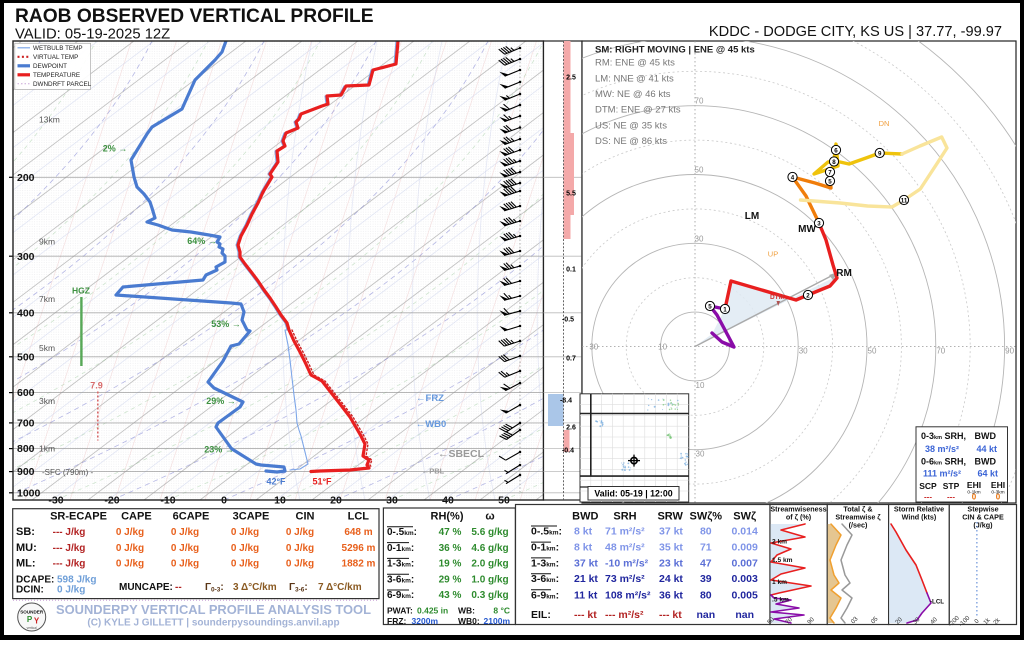 The width and height of the screenshot is (1024, 645). Describe the element at coordinates (26, 449) in the screenshot. I see `svg-text: 800` at that location.